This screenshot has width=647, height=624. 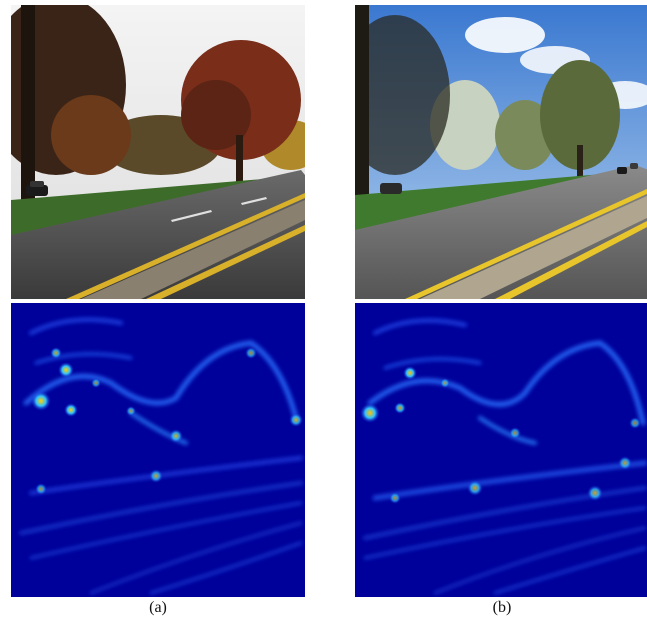 What do you see at coordinates (158, 607) in the screenshot?
I see `caption-a: (a)` at bounding box center [158, 607].